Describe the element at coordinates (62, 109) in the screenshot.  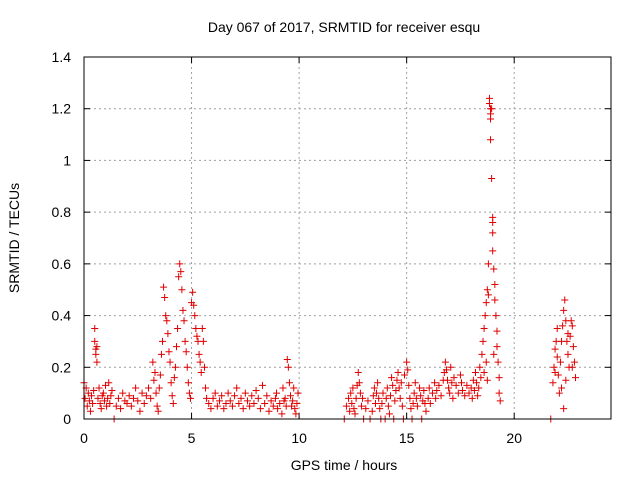
I see `y-tick-label: 1.2` at that location.